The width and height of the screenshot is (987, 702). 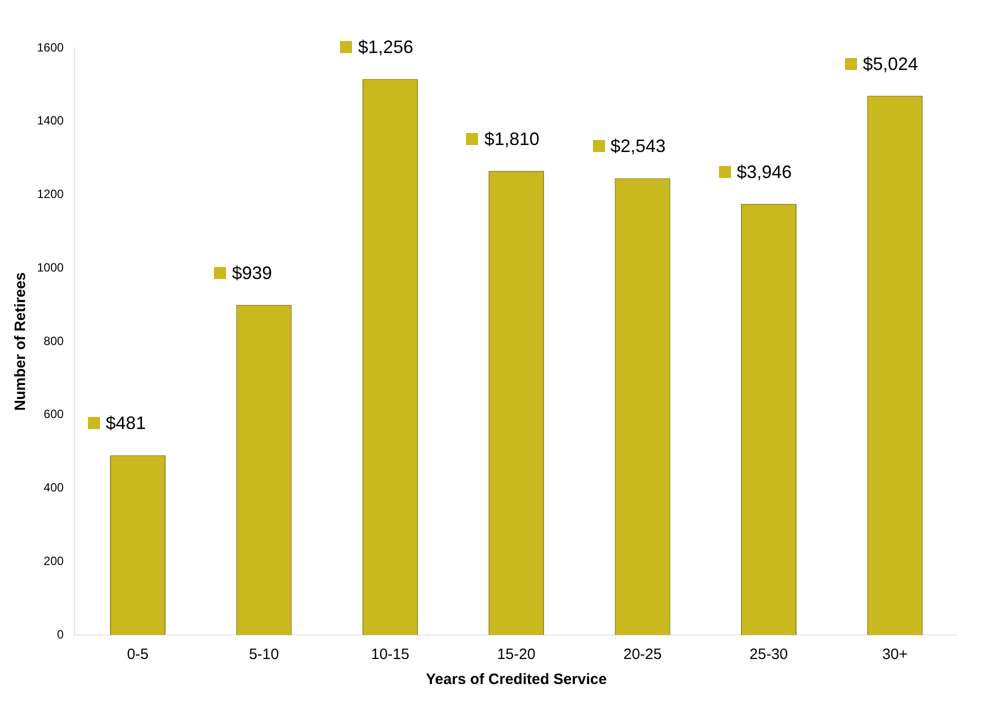 I want to click on x-axis-title: Years of Credited Service, so click(x=516, y=679).